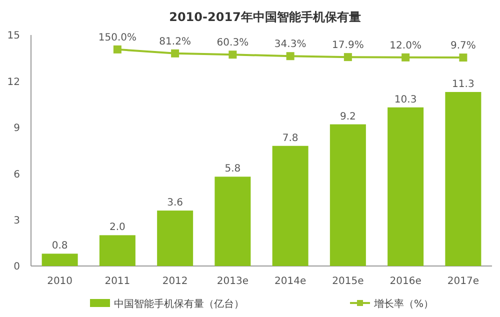 Image resolution: width=500 pixels, height=317 pixels. Describe the element at coordinates (17, 174) in the screenshot. I see `y-tick-label: 6` at that location.